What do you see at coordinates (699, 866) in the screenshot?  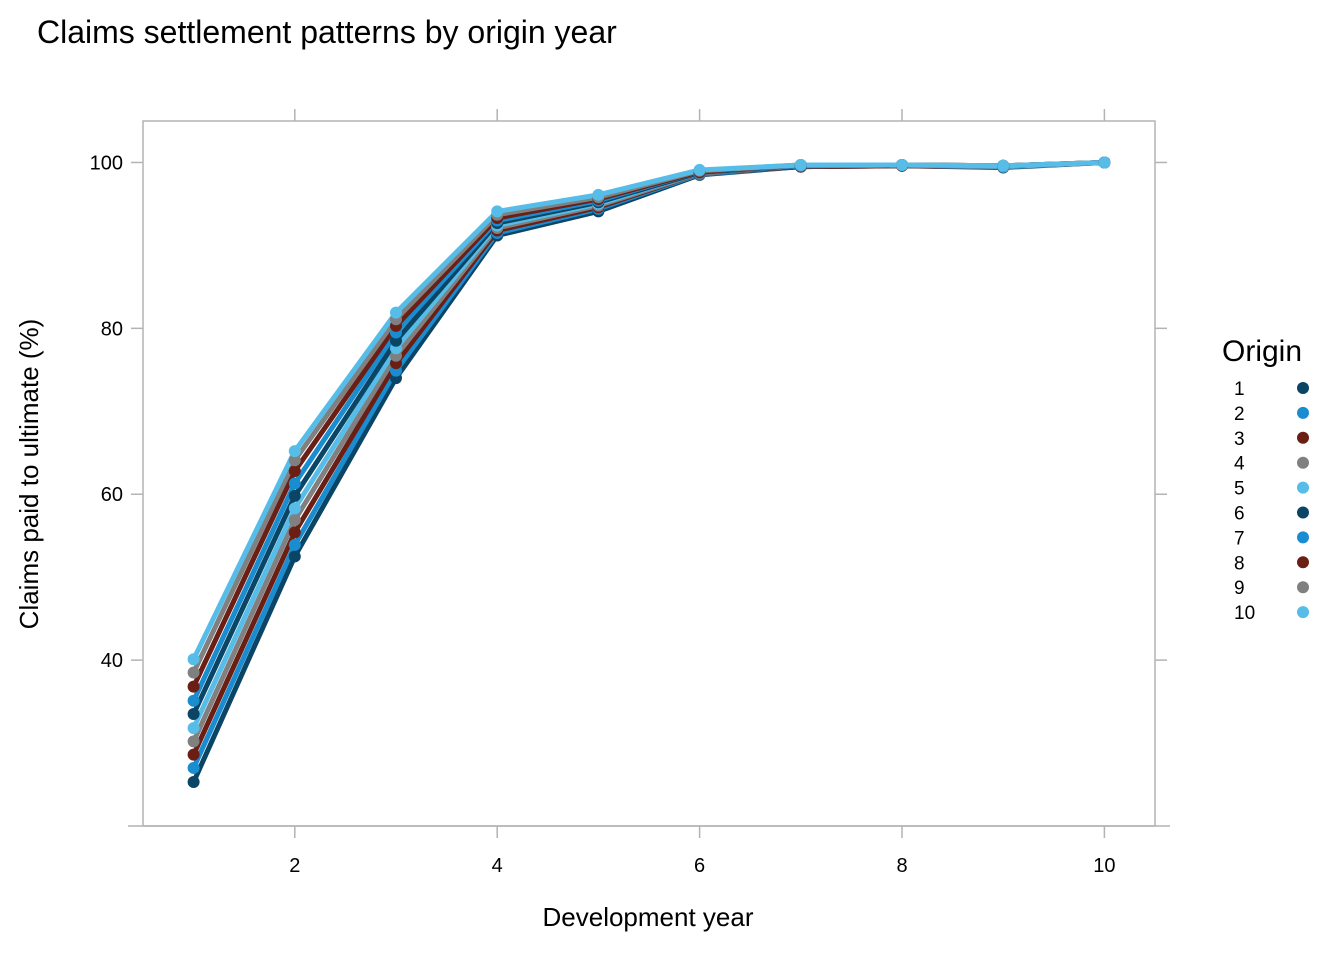 I see `x-tick-label: 6` at bounding box center [699, 866].